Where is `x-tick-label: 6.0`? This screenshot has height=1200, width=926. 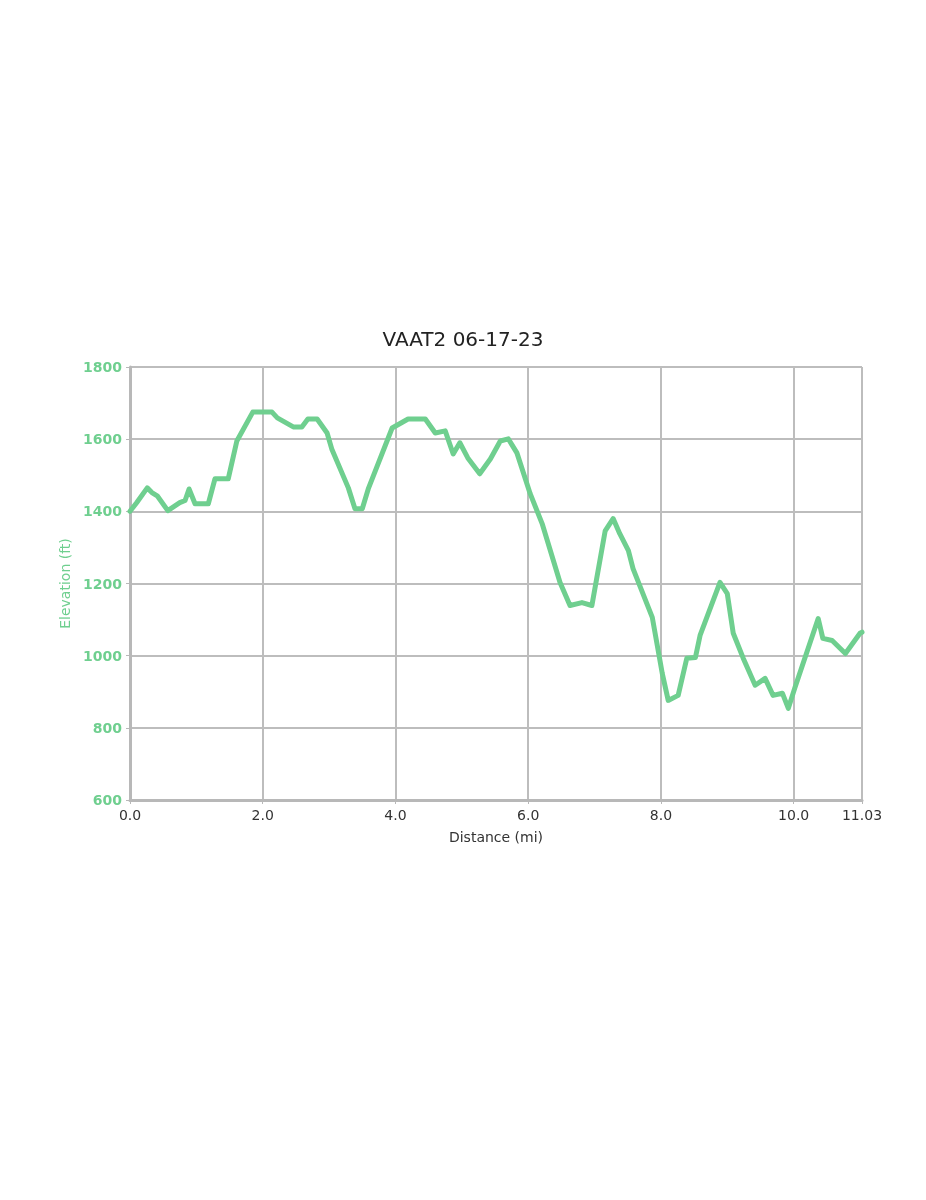
x-tick-label: 6.0 is located at coordinates (528, 815).